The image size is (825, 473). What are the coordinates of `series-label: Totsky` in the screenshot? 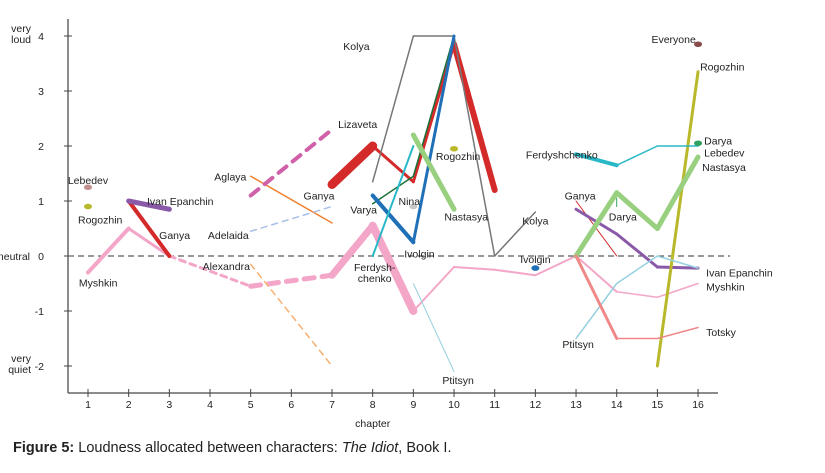 It's located at (721, 333).